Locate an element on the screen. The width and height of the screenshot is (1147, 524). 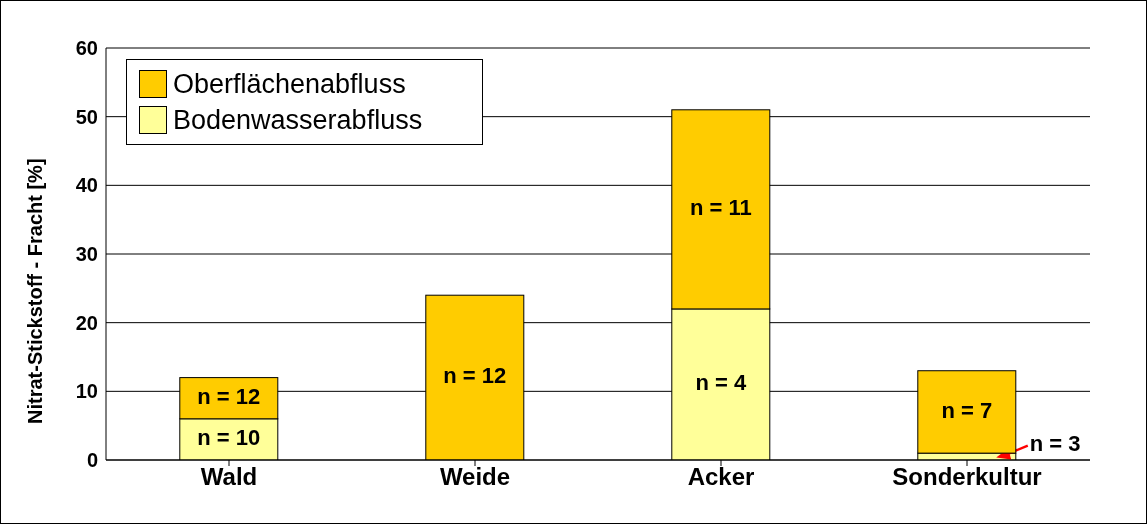
annotation: n = 10 is located at coordinates (229, 438).